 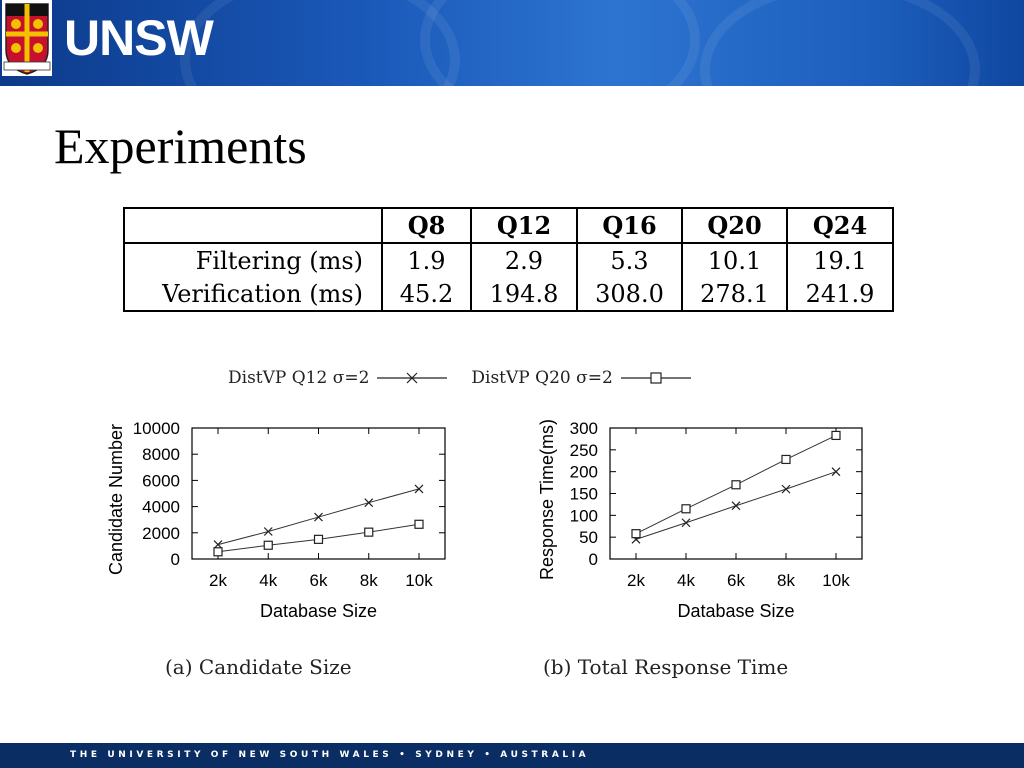 I want to click on table-cell: 2.9, so click(x=524, y=260).